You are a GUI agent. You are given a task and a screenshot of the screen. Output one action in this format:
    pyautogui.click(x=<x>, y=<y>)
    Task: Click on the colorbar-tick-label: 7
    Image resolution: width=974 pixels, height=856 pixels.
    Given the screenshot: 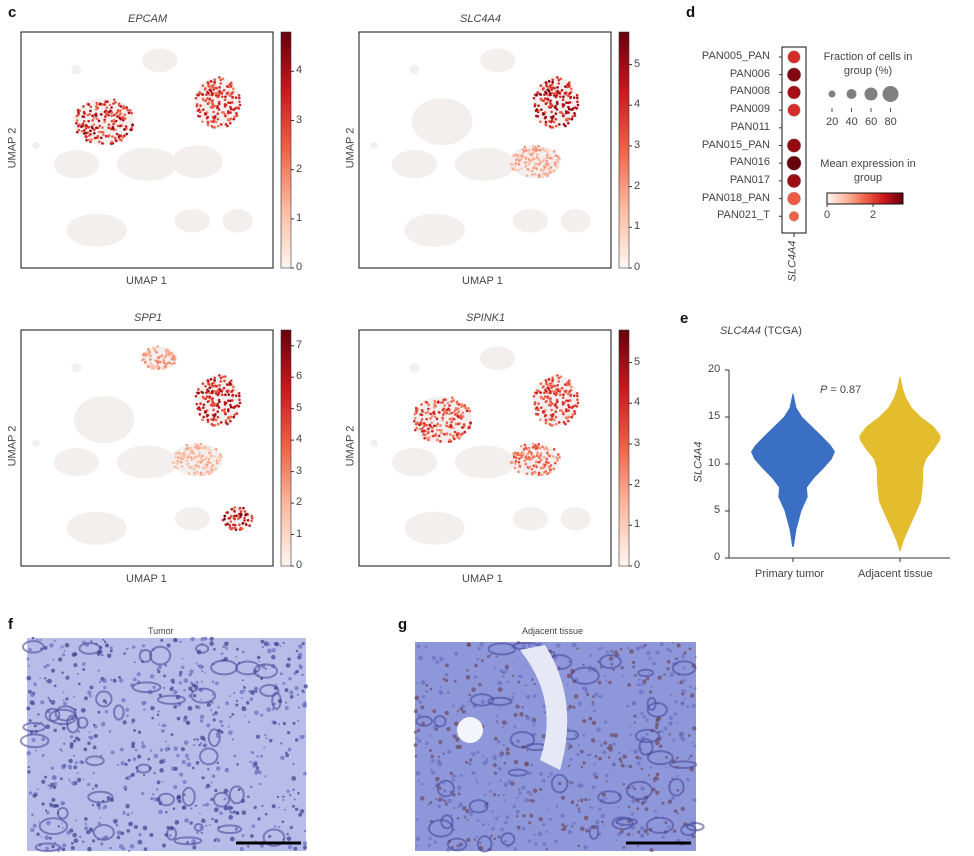 What is the action you would take?
    pyautogui.click(x=299, y=344)
    